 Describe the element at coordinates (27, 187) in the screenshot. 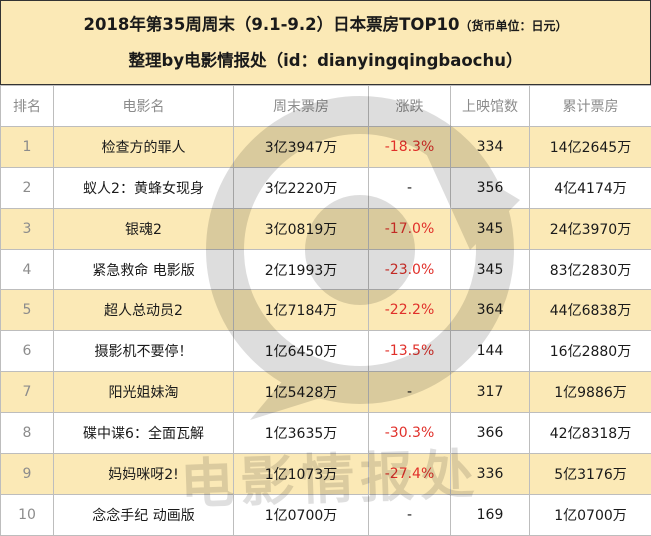

I see `cell-rank: 2` at that location.